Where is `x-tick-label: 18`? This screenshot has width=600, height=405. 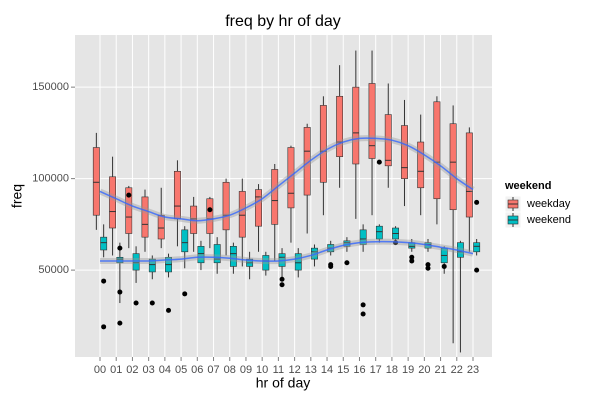 x-tick-label: 18 is located at coordinates (392, 370).